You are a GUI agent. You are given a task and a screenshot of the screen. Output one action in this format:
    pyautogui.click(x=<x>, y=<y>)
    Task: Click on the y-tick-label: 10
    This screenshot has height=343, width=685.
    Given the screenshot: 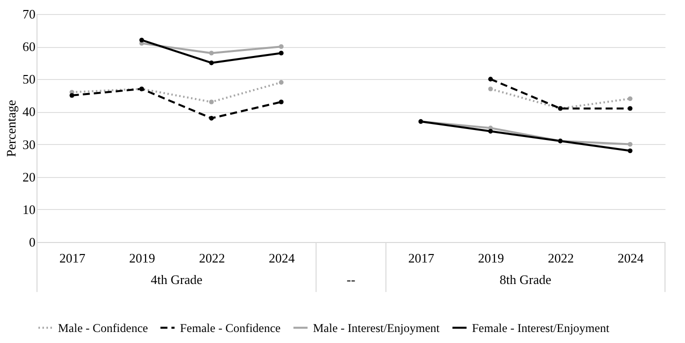 What is the action you would take?
    pyautogui.click(x=29, y=209)
    